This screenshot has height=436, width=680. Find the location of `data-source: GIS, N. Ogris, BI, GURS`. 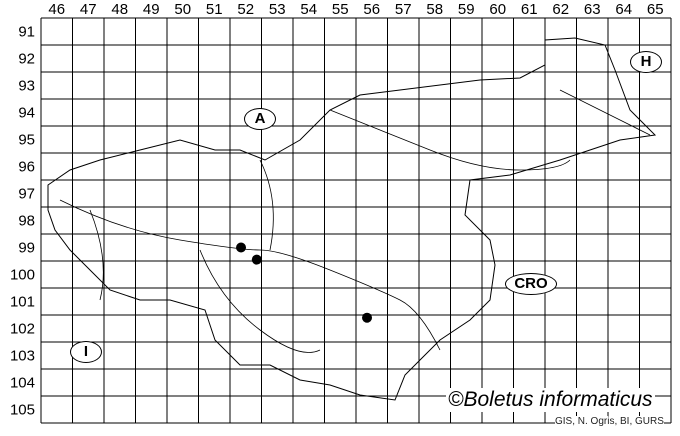

data-source: GIS, N. Ogris, BI, GURS is located at coordinates (609, 421).